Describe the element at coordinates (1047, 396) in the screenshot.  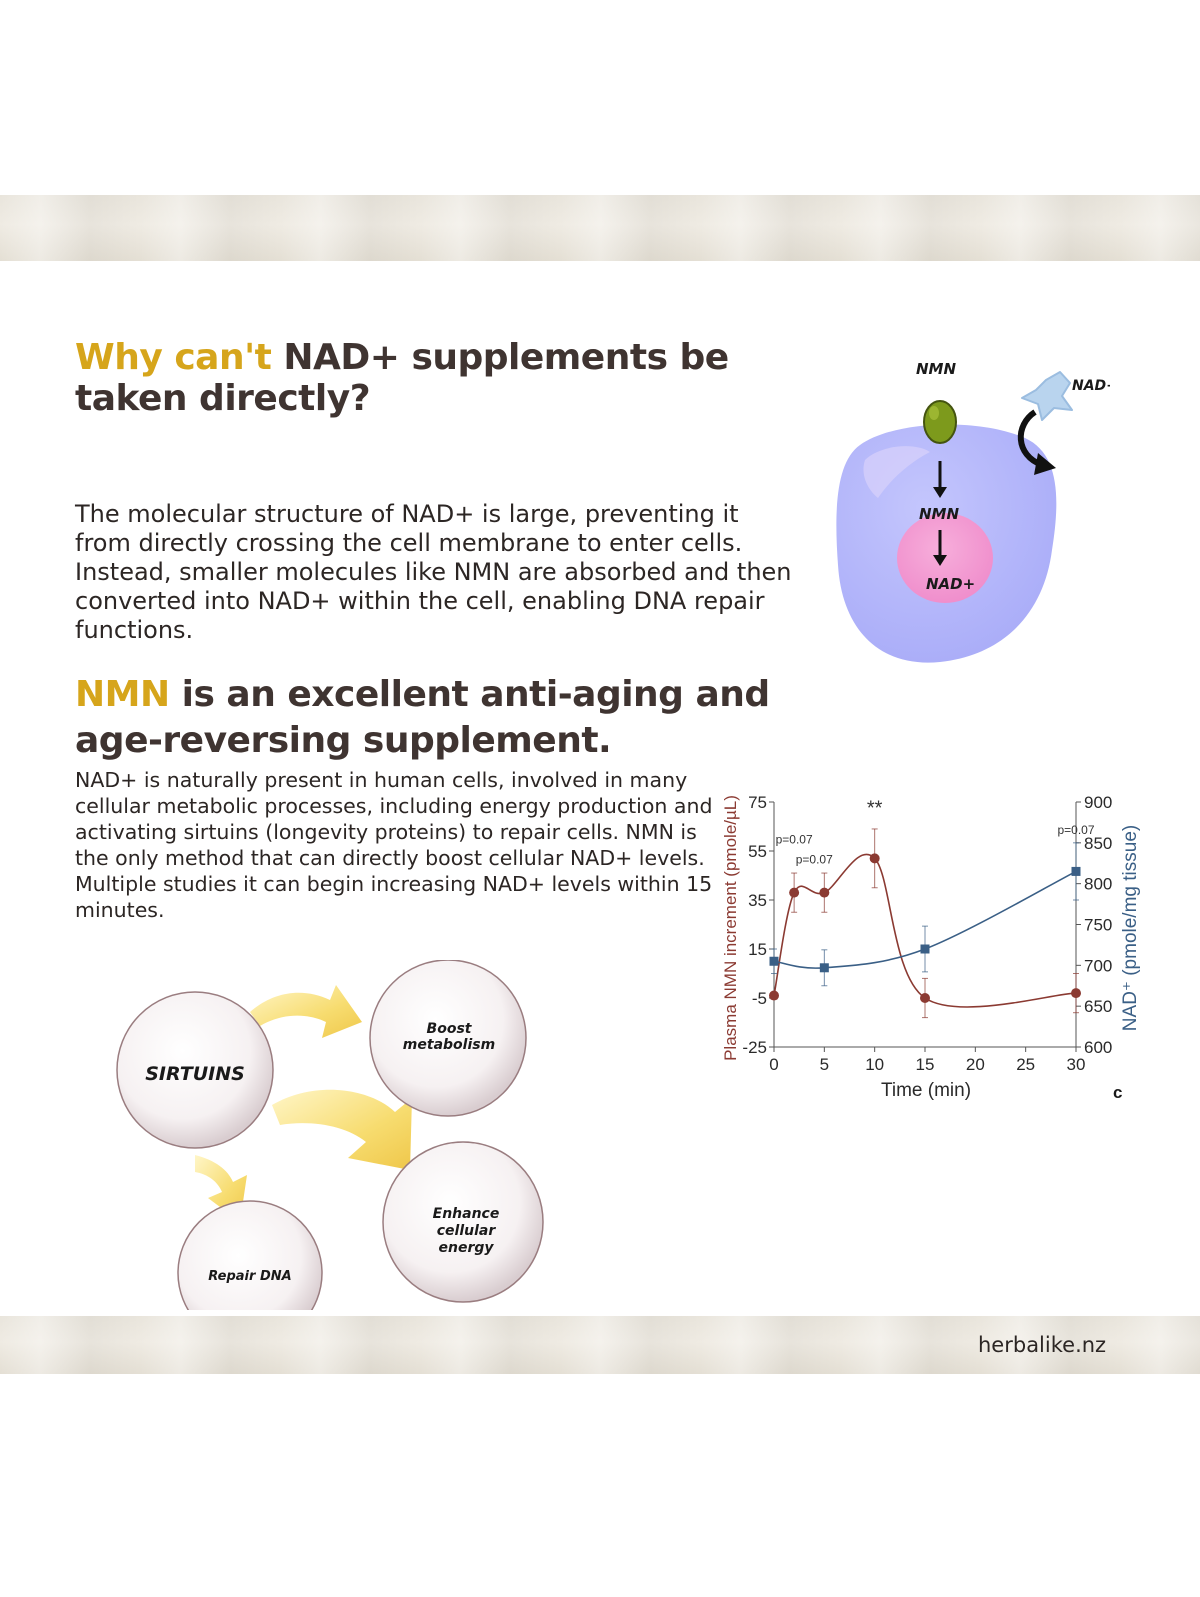
I see `nad-star-molecule` at that location.